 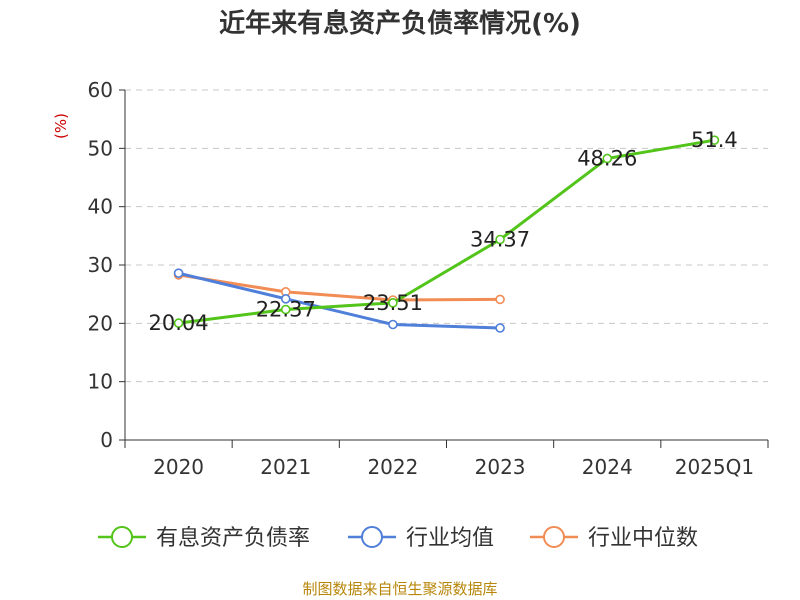 What do you see at coordinates (607, 467) in the screenshot?
I see `x-tick-label: 2024` at bounding box center [607, 467].